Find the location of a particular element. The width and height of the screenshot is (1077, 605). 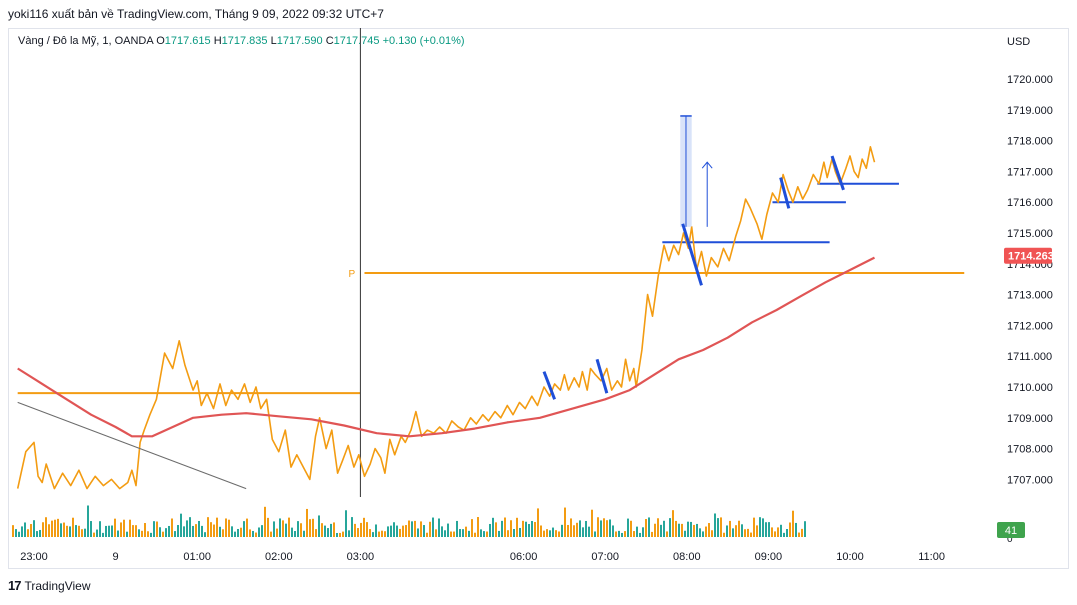

close-label: C is located at coordinates (329, 41).